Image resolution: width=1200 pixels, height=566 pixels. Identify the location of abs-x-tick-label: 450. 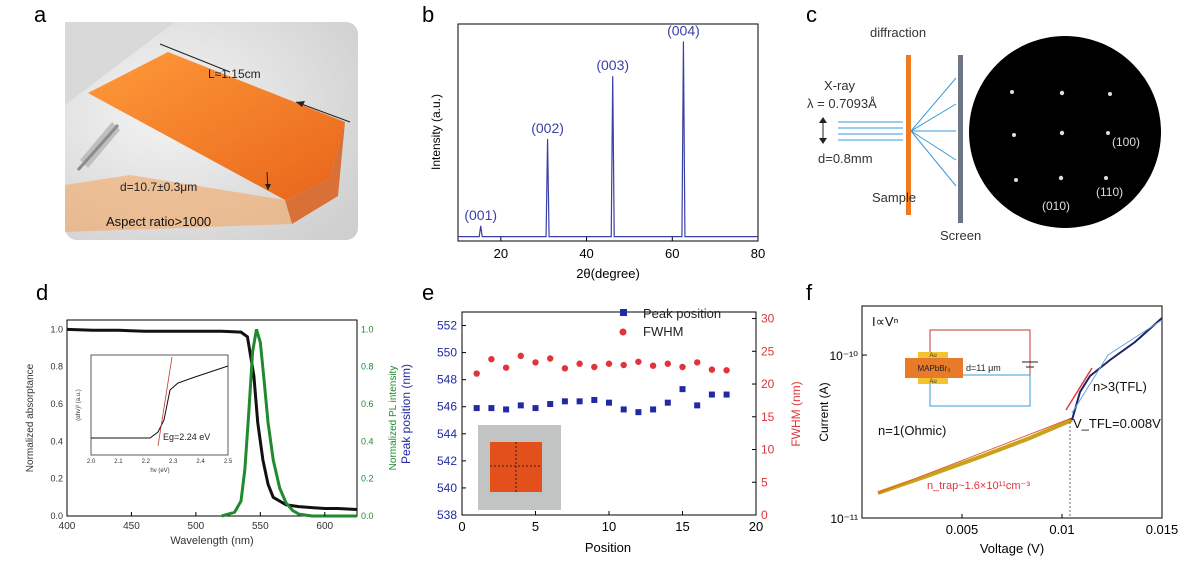
(131, 526).